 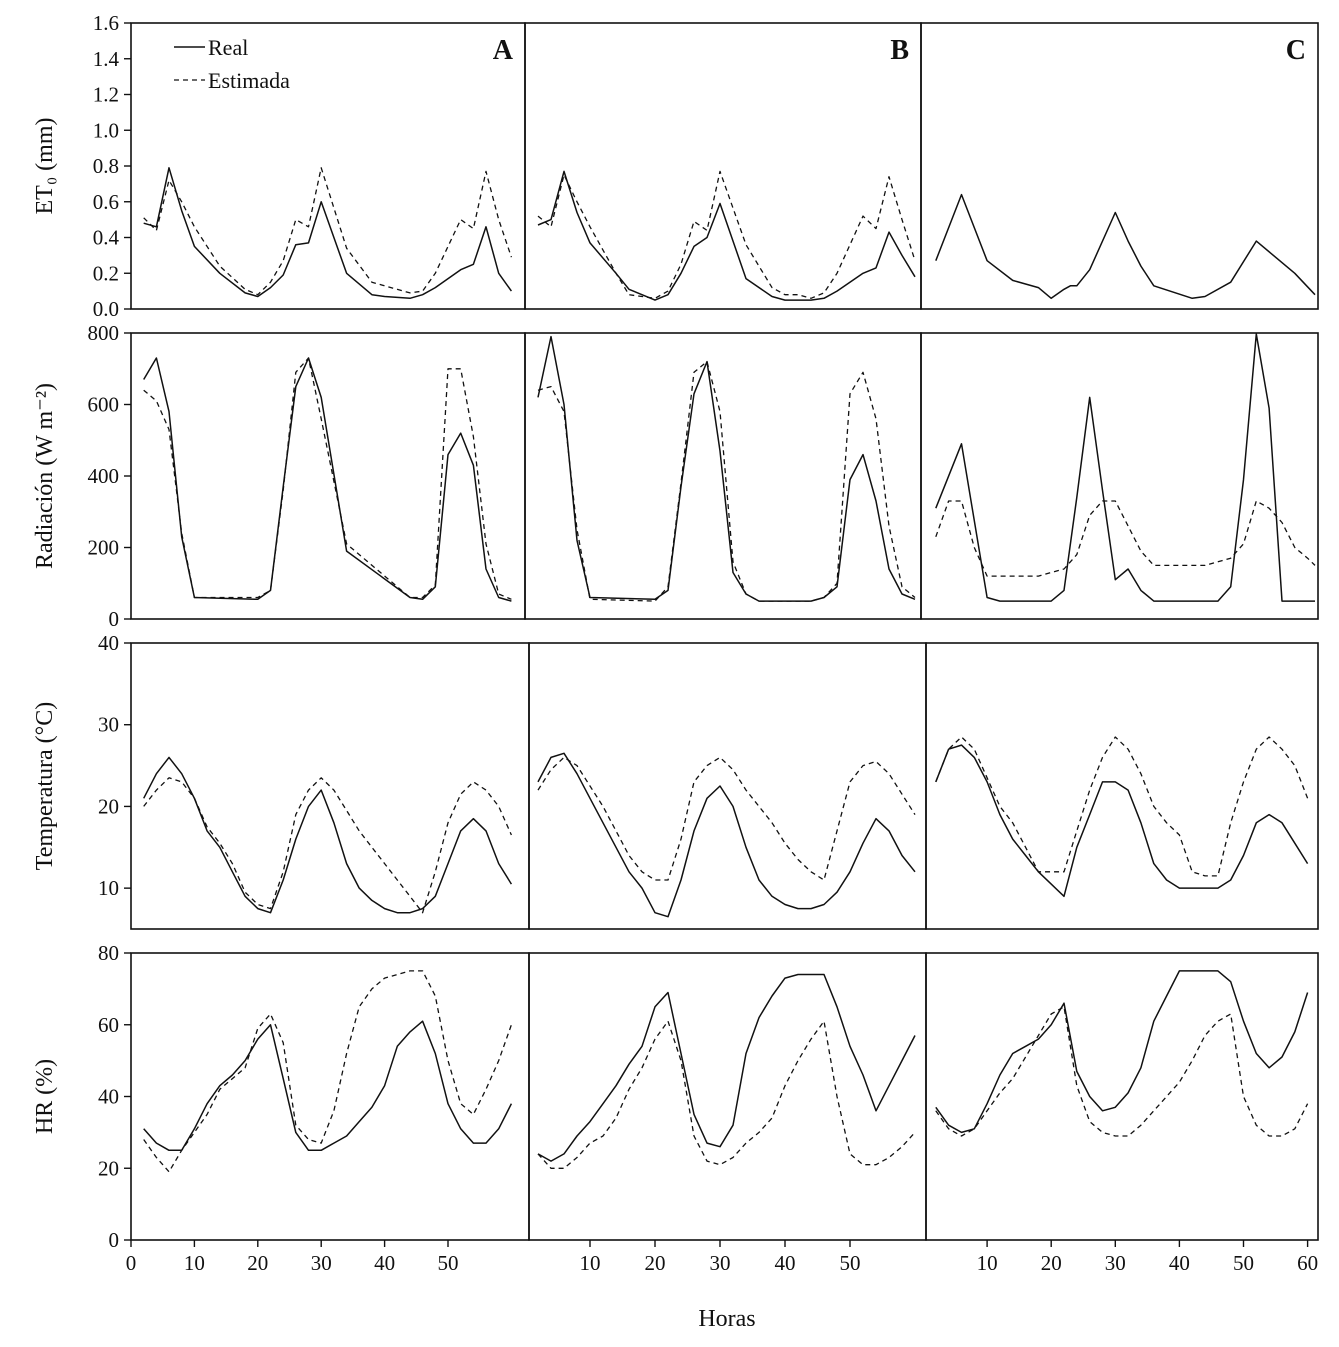 What do you see at coordinates (106, 202) in the screenshot?
I see `y-tick-label: 0.6` at bounding box center [106, 202].